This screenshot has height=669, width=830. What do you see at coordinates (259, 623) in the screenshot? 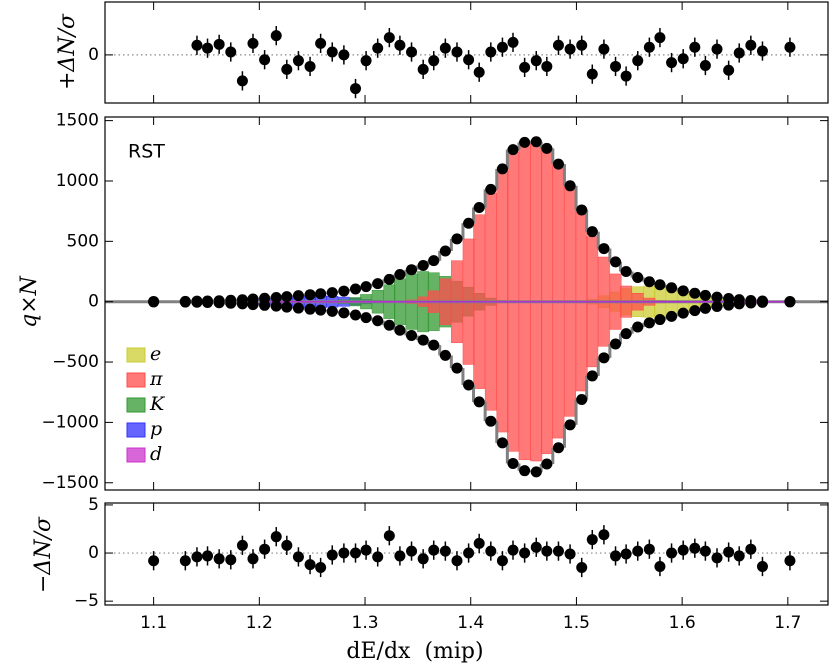
I see `x-tick-label: 1.2` at bounding box center [259, 623].